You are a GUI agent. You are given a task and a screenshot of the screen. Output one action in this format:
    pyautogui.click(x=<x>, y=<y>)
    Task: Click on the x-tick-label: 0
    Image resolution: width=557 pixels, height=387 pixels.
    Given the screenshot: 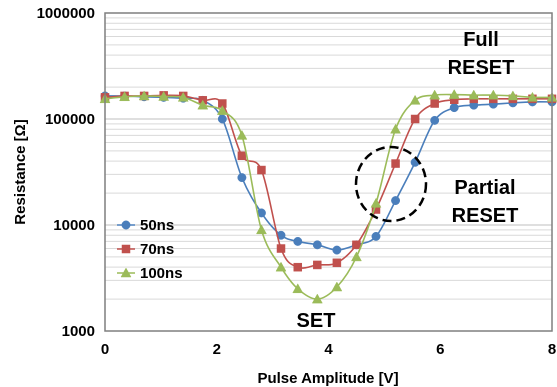 What is the action you would take?
    pyautogui.click(x=105, y=349)
    